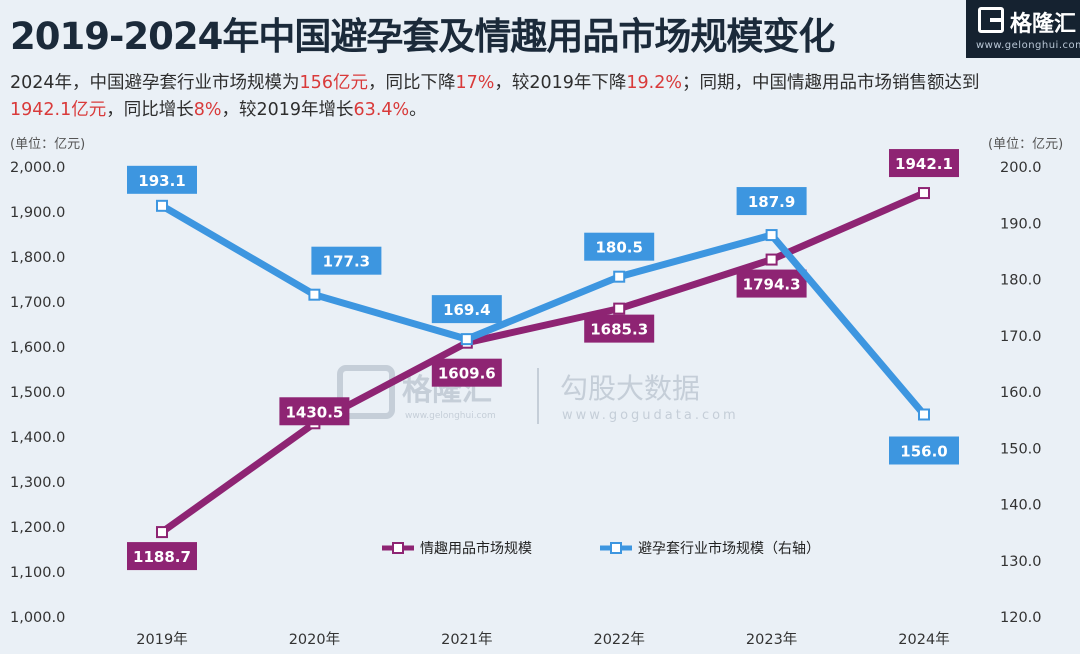 The image size is (1080, 654). Describe the element at coordinates (771, 639) in the screenshot. I see `x-tick-label: 2023年` at that location.